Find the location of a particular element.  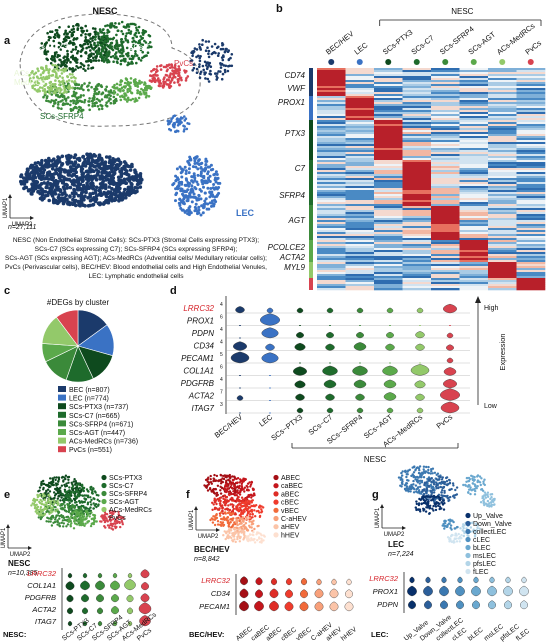

scale-max: 4 is located at coordinates (221, 305).